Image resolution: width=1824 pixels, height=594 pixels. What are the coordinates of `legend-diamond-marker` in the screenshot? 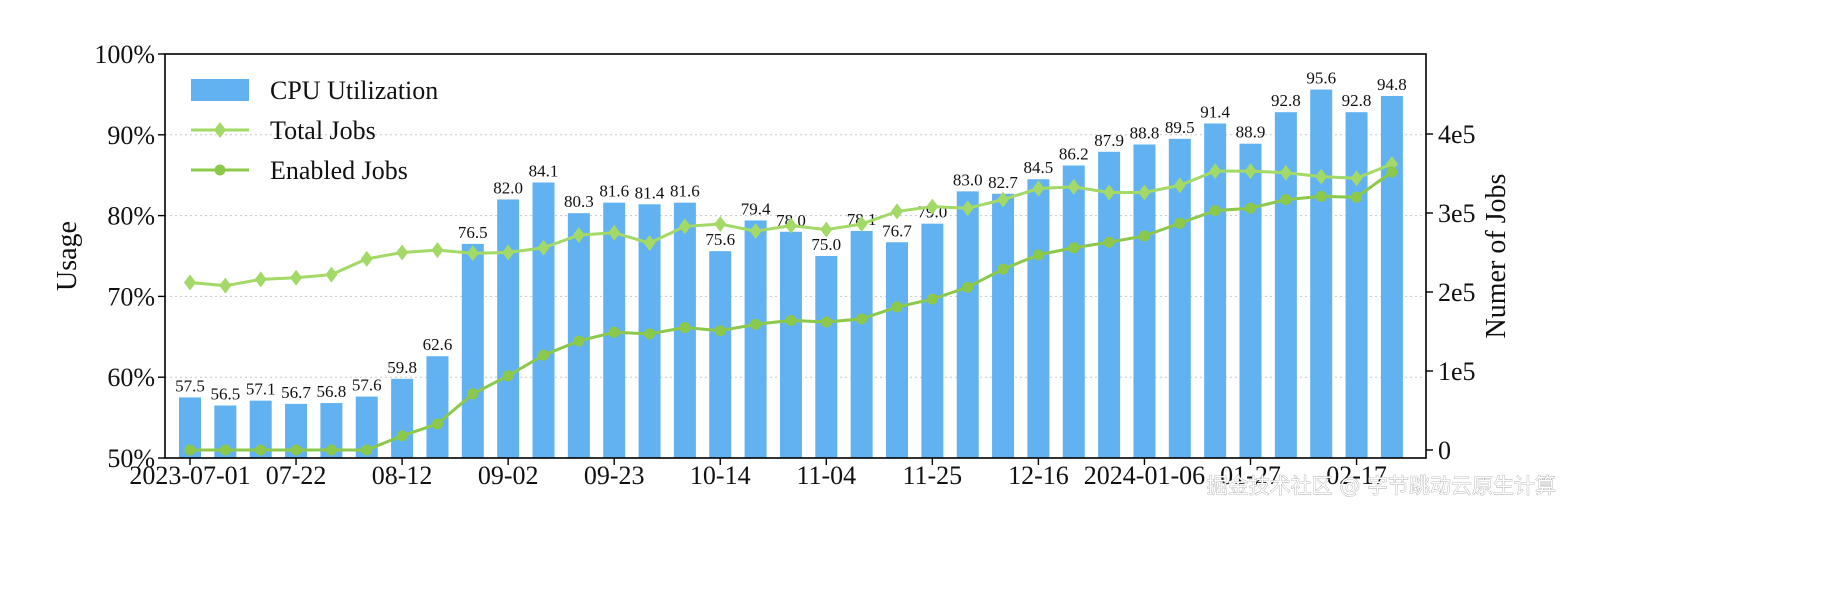 It's located at (220, 130).